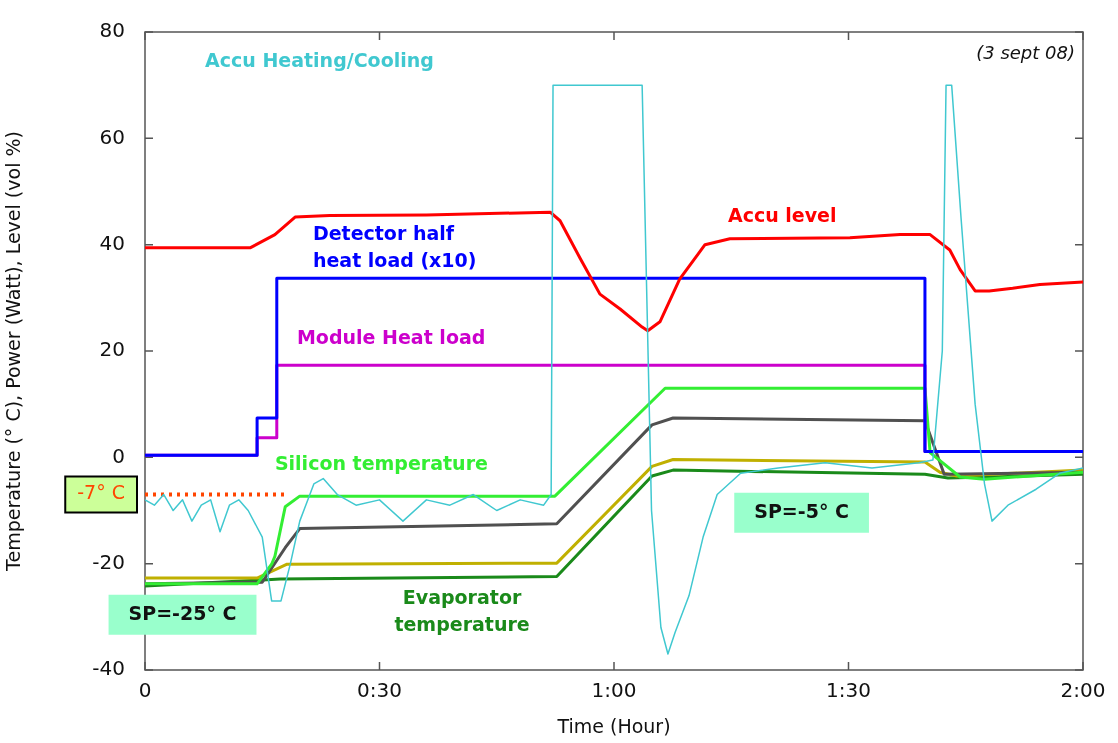 The width and height of the screenshot is (1118, 743). Describe the element at coordinates (182, 612) in the screenshot. I see `annotation: SP=-25° C` at that location.